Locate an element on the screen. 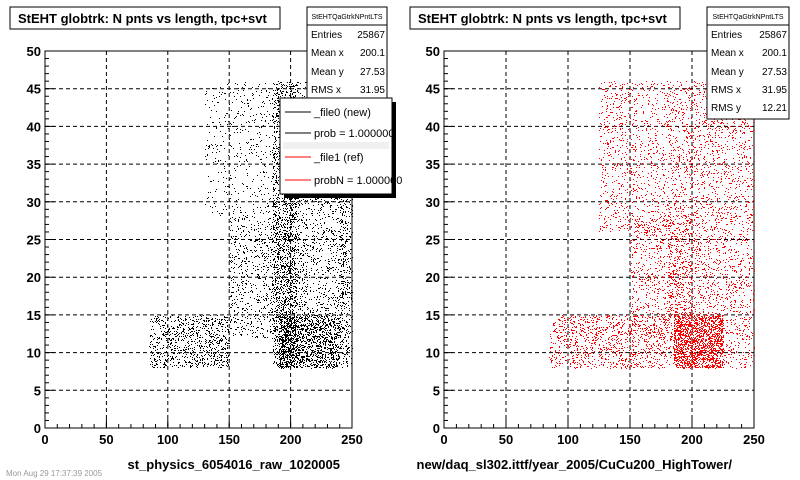  right-title-box is located at coordinates (545, 18).